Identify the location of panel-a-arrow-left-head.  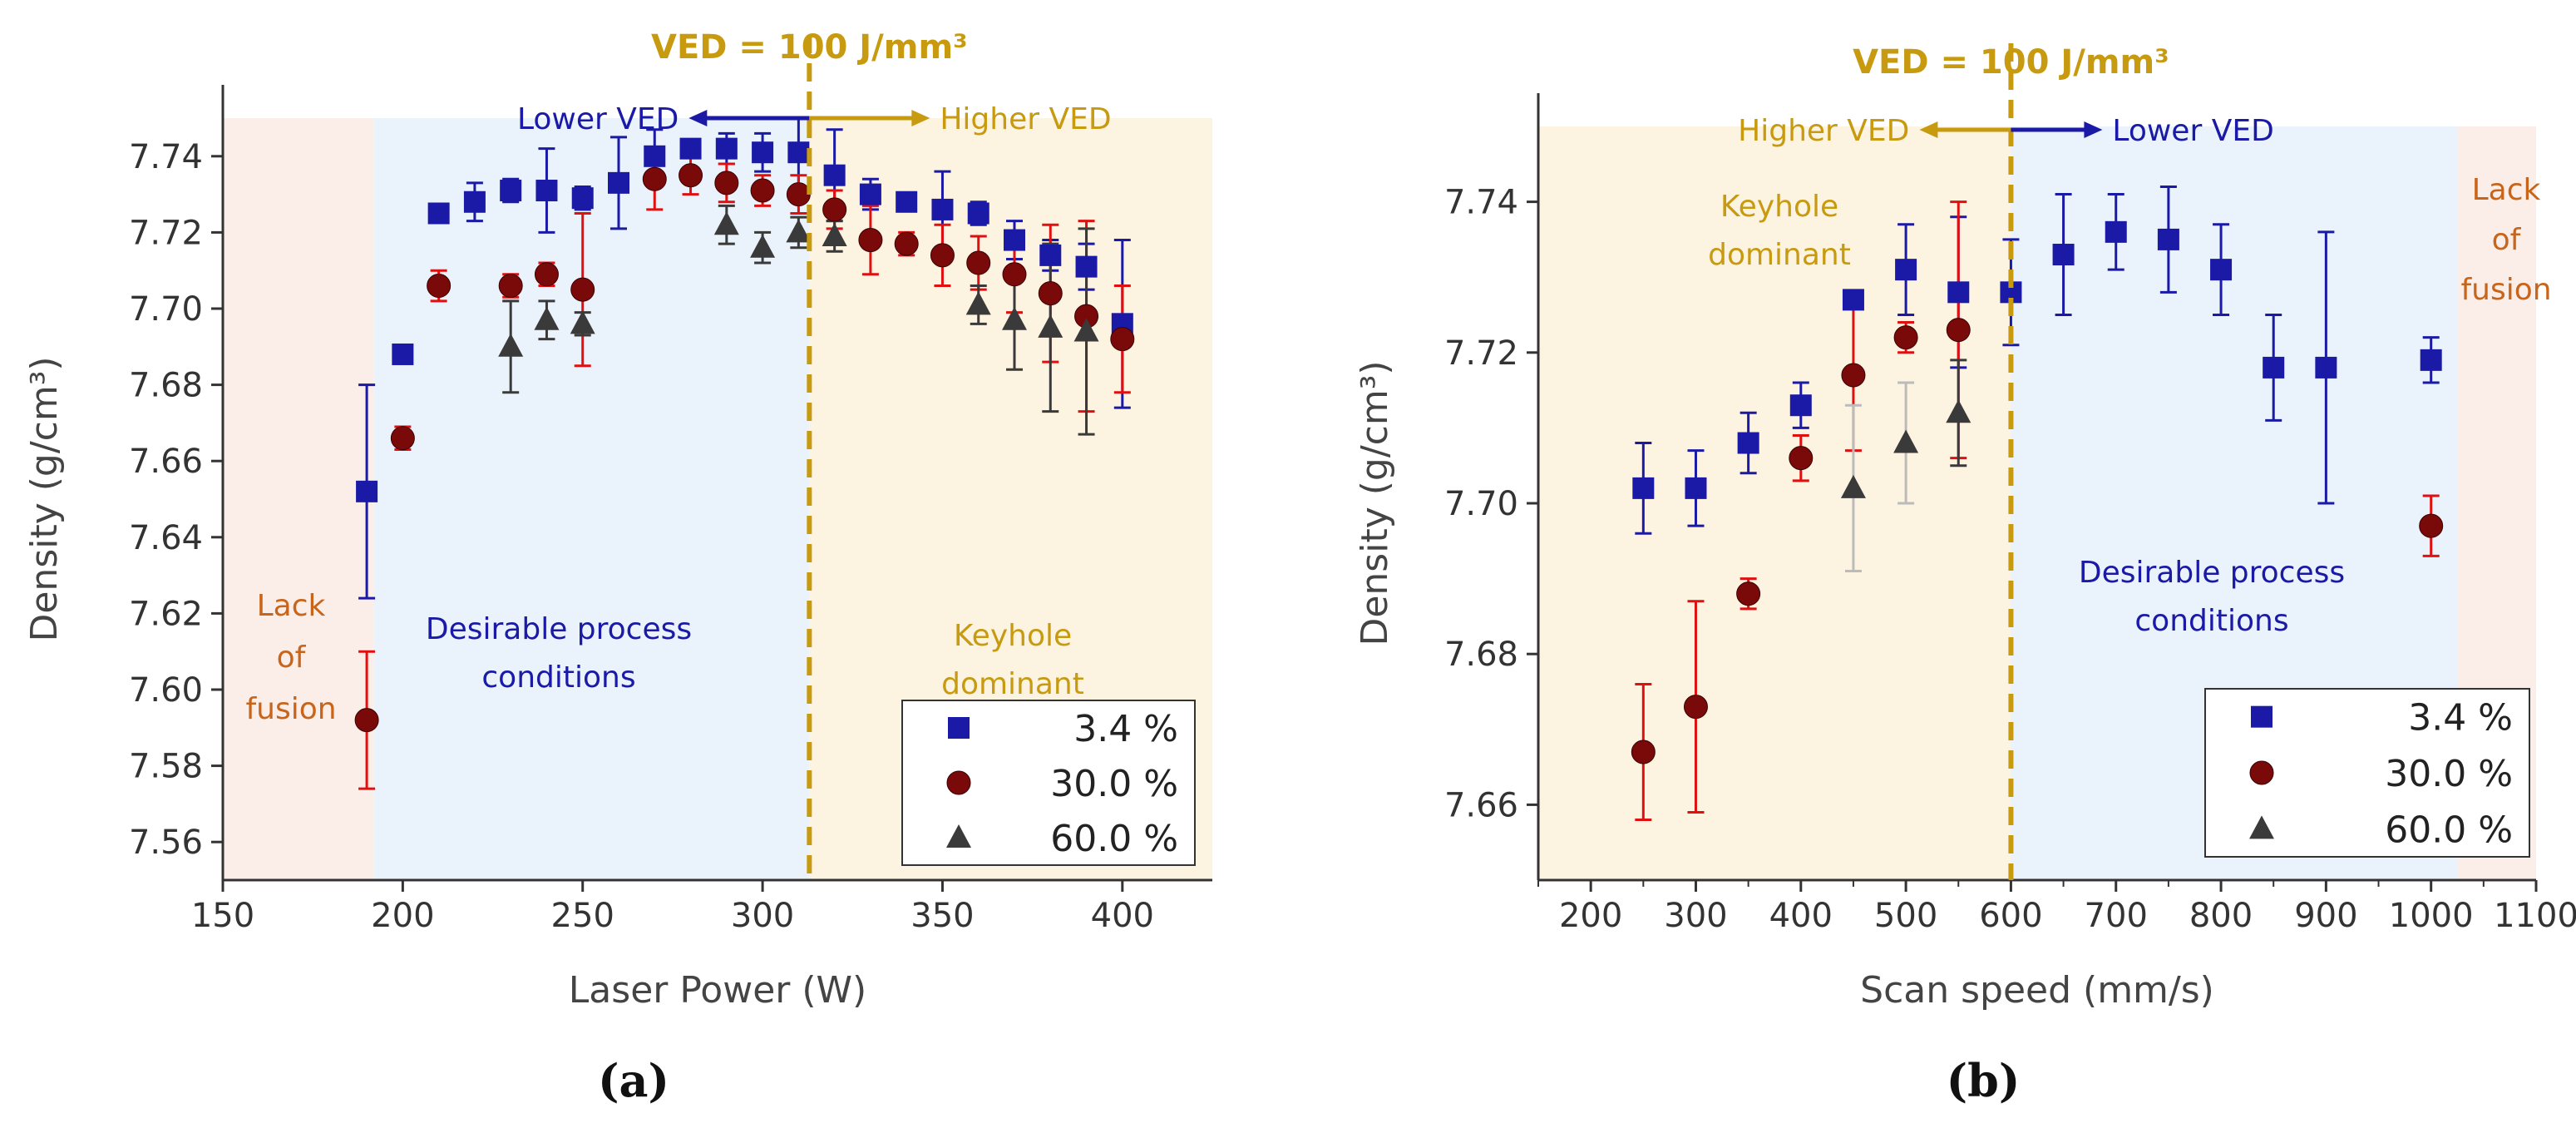
(698, 118).